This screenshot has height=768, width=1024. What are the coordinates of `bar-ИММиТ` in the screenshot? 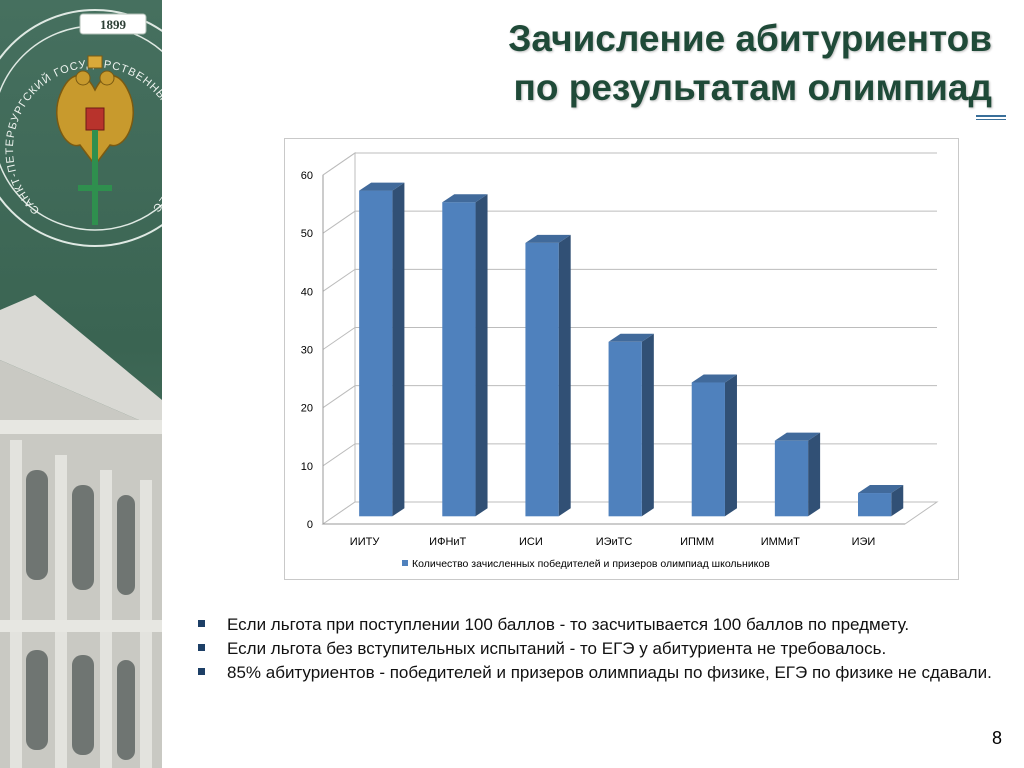 It's located at (797, 474).